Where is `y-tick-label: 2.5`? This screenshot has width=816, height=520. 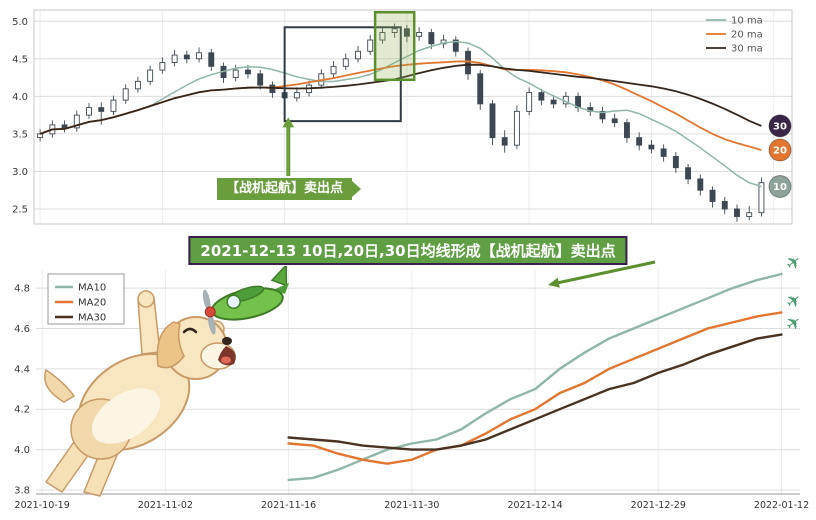
y-tick-label: 2.5 is located at coordinates (20, 209).